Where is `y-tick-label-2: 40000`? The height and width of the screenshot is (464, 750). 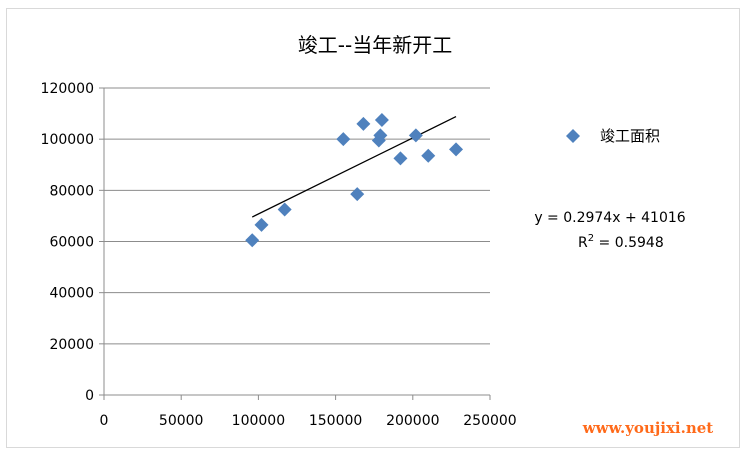
y-tick-label-2: 40000 is located at coordinates (71, 294).